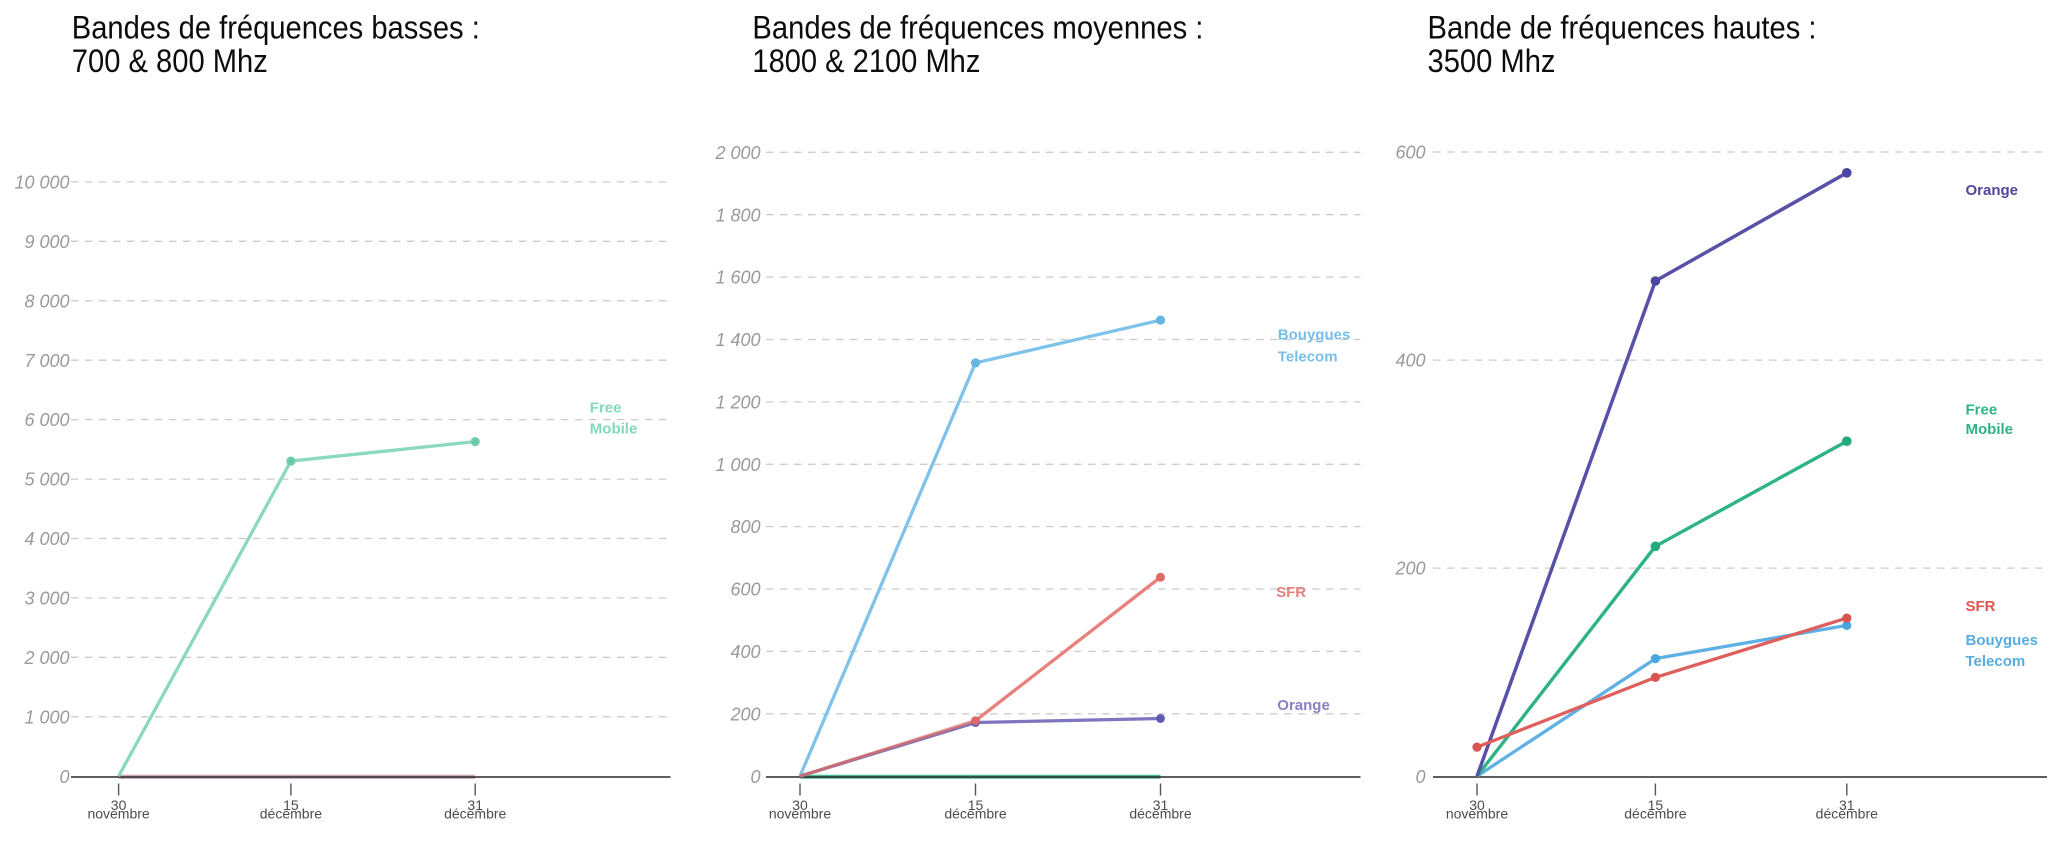 Image resolution: width=2069 pixels, height=845 pixels. Describe the element at coordinates (46, 599) in the screenshot. I see `svg-text: 3 000` at that location.